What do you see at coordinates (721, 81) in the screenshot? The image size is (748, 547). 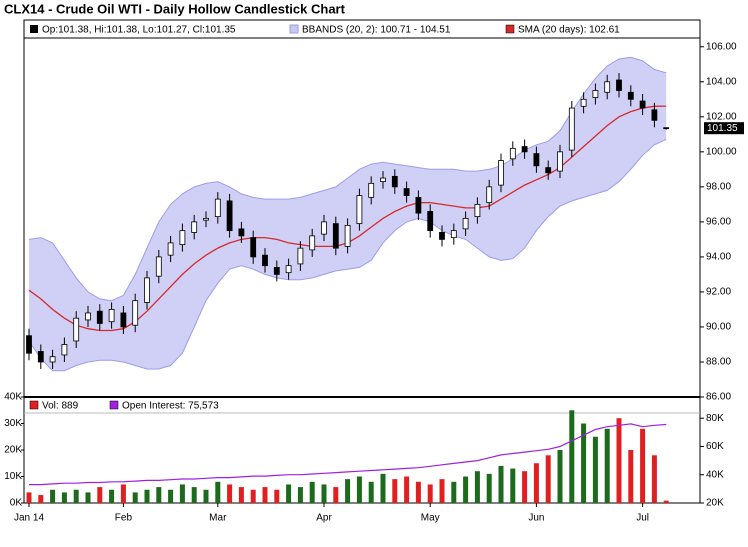 I see `y-tick-label: 104.00` at bounding box center [721, 81].